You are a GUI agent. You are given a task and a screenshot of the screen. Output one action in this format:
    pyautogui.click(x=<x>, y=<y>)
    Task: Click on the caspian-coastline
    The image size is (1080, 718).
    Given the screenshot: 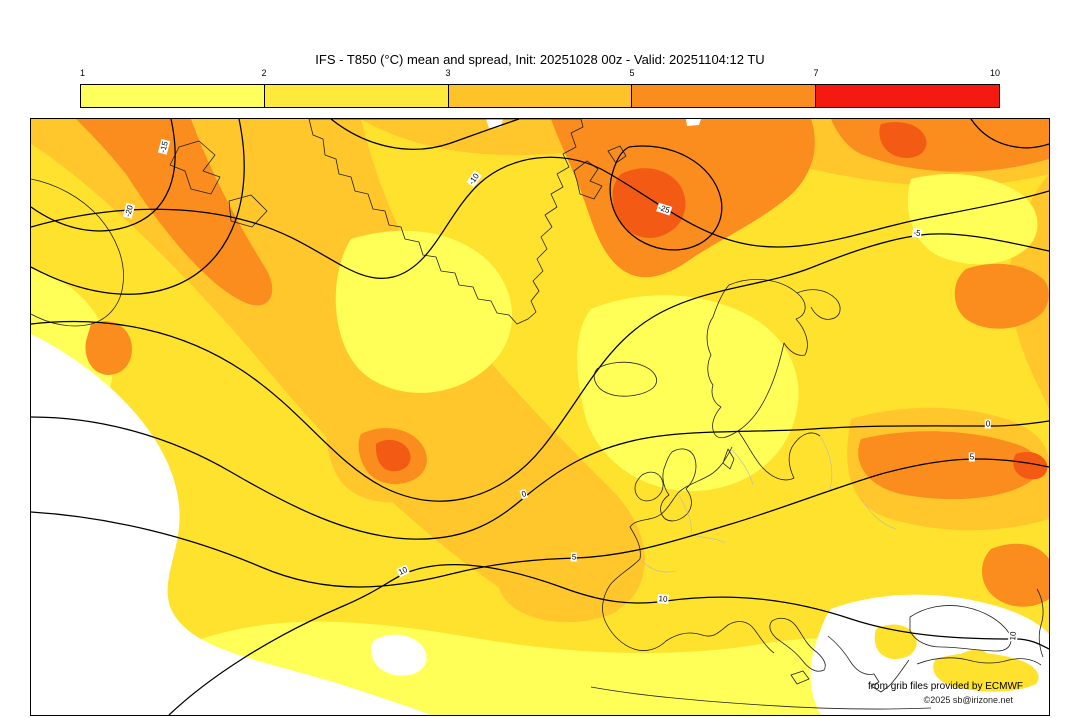 What is the action you would take?
    pyautogui.click(x=1040, y=623)
    